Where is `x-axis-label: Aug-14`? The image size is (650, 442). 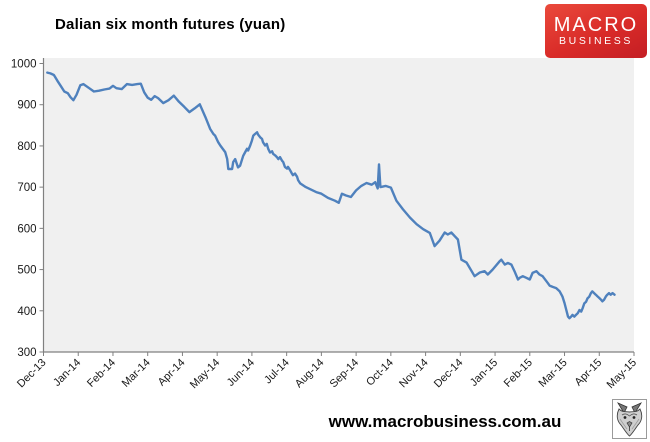 x-axis-label: Aug-14 is located at coordinates (310, 374).